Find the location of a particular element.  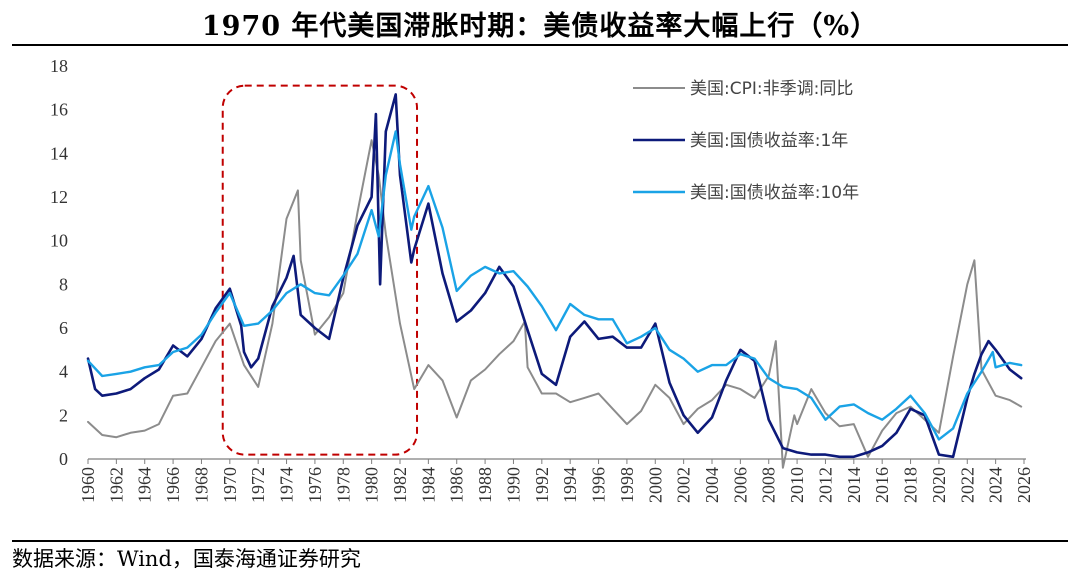

x-tick-label: 1966 is located at coordinates (173, 485).